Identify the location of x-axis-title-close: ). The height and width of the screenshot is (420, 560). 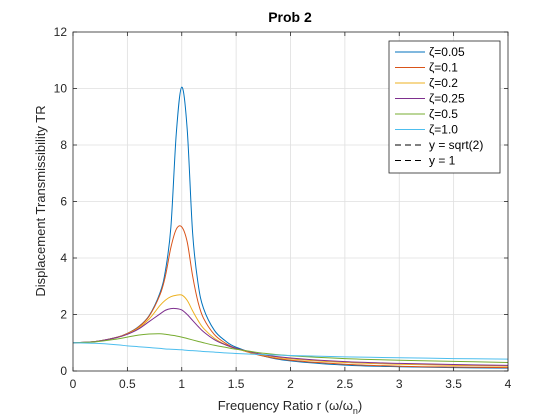
(360, 405).